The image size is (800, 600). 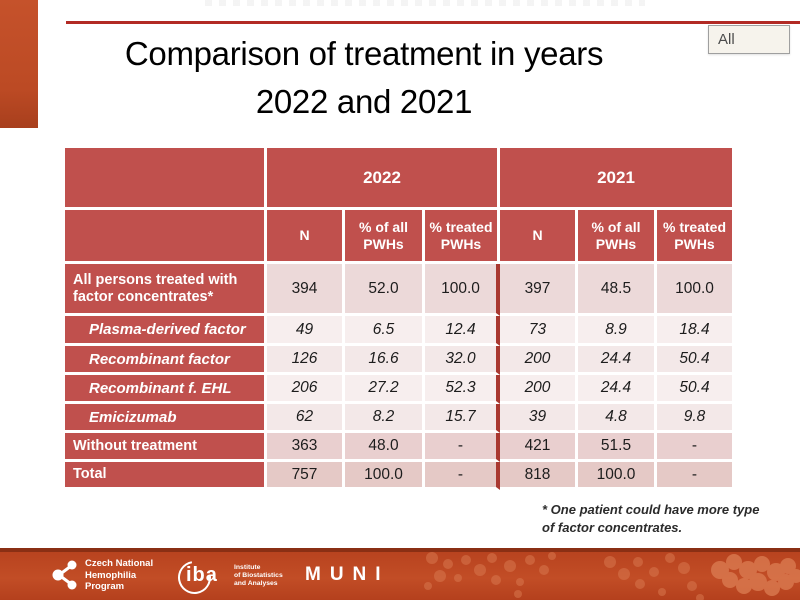 I want to click on top-edge-pattern, so click(x=425, y=3).